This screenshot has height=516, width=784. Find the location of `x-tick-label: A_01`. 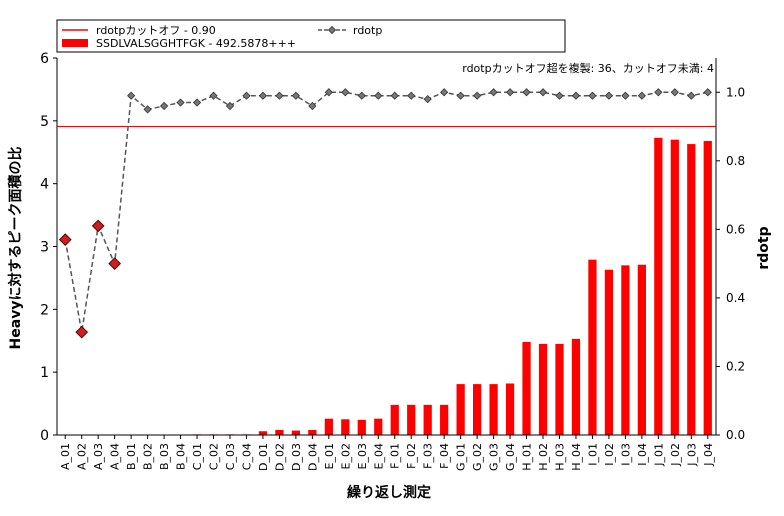

x-tick-label: A_01 is located at coordinates (65, 456).